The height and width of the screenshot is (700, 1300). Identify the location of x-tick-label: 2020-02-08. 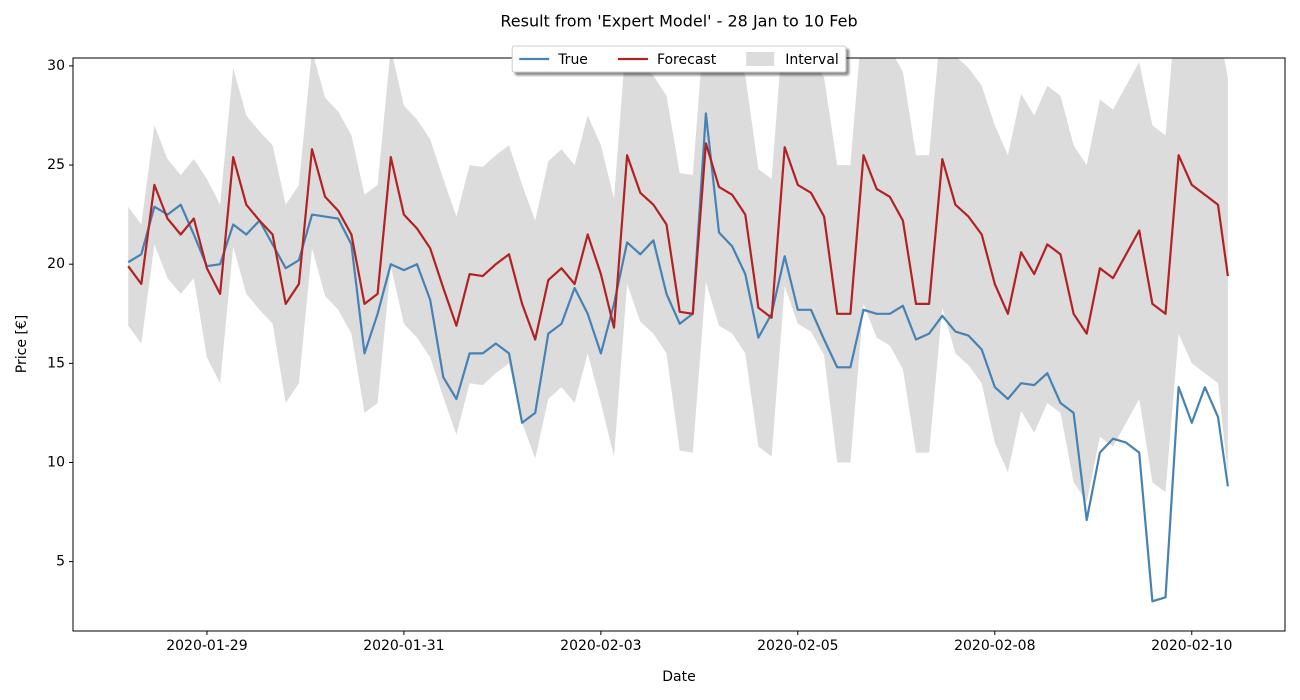
(994, 646).